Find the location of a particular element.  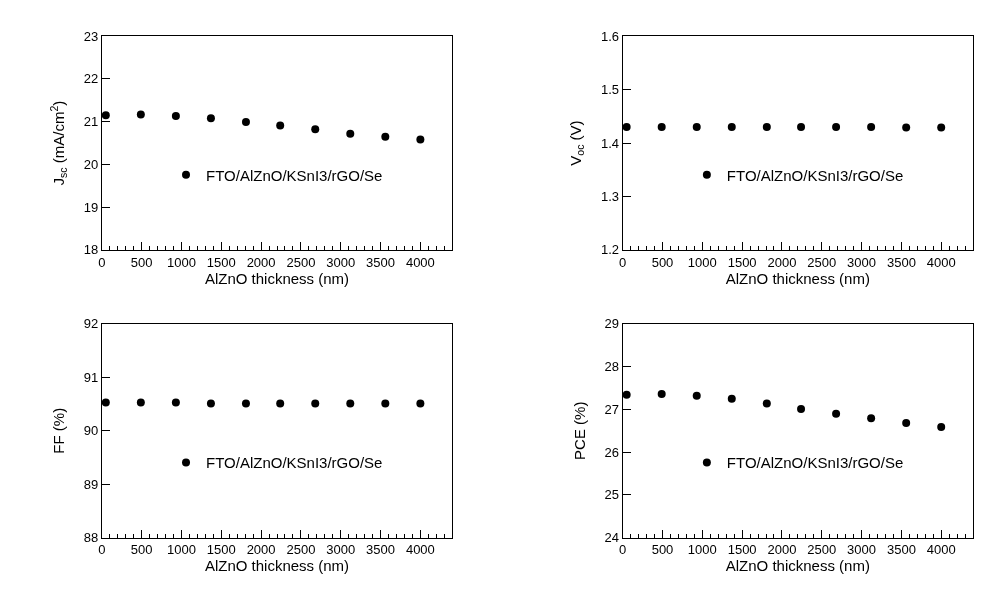

y-tick-label: 23 is located at coordinates (91, 36).